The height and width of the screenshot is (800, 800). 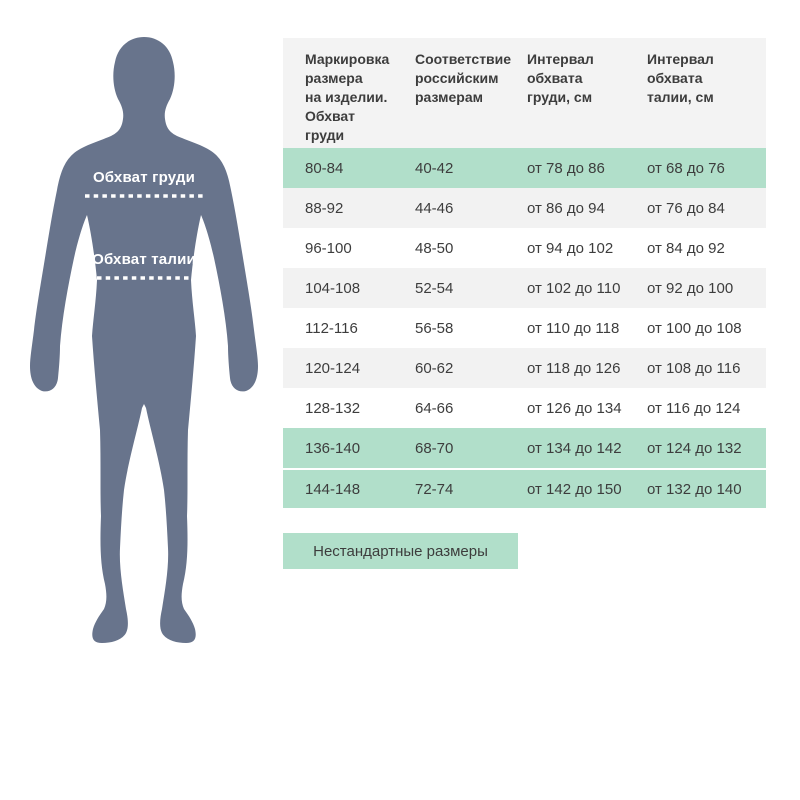 What do you see at coordinates (694, 448) in the screenshot?
I see `cell-waist: от 124 до 132` at bounding box center [694, 448].